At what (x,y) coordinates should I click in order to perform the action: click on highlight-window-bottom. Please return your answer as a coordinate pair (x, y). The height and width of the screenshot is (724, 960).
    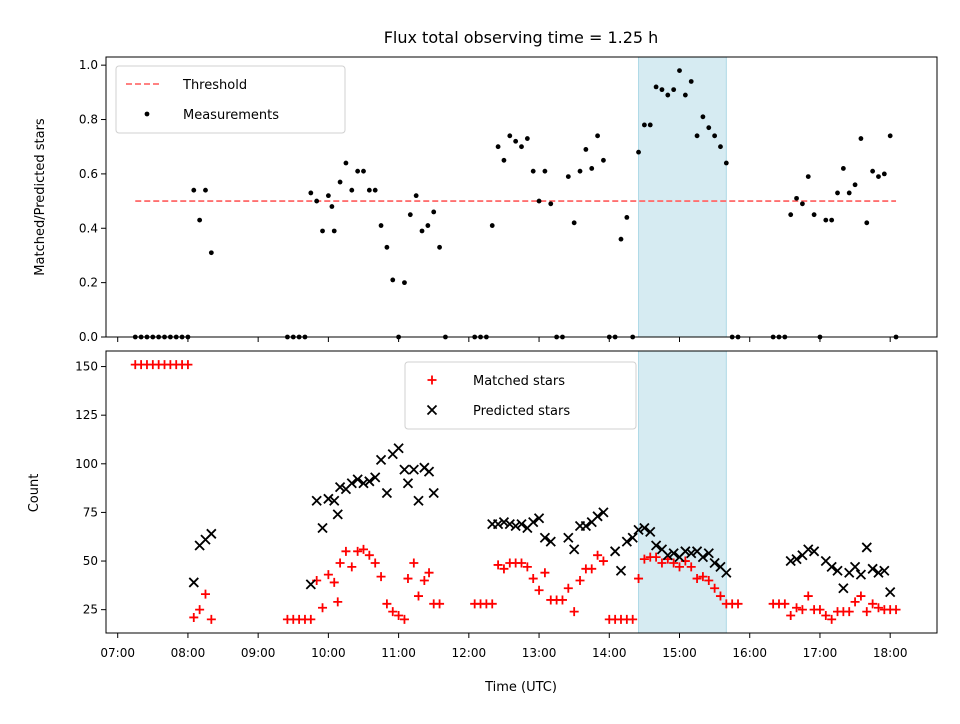
    Looking at the image, I should click on (682, 492).